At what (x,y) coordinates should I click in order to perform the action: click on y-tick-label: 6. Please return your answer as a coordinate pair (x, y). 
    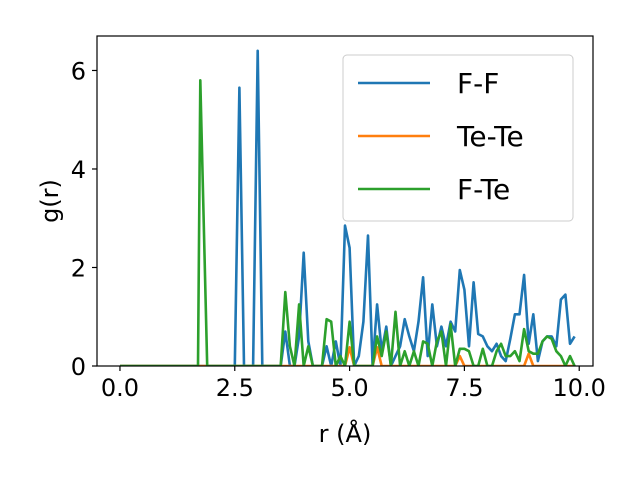
    Looking at the image, I should click on (78, 71).